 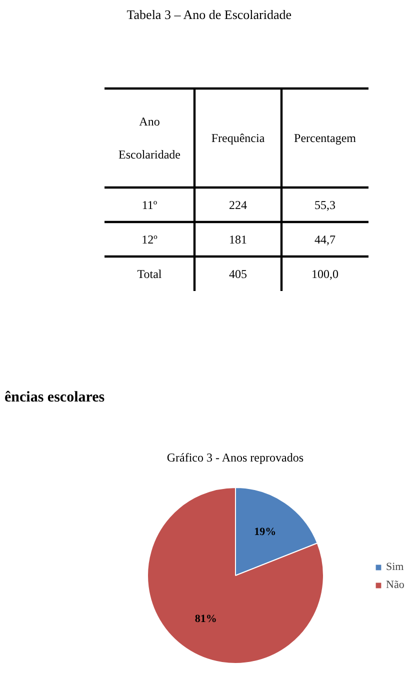 I want to click on data-label: 224, so click(x=238, y=205).